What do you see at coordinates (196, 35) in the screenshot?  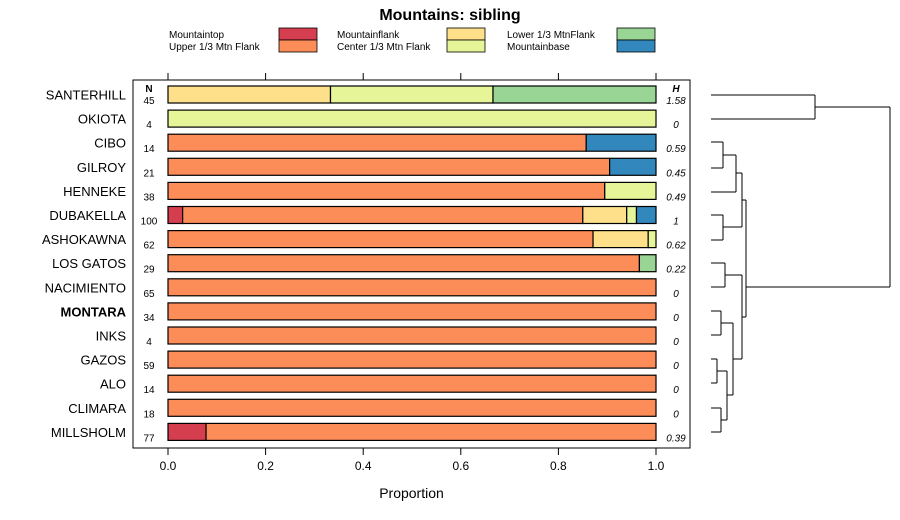 I see `legend-label: Mountaintop` at bounding box center [196, 35].